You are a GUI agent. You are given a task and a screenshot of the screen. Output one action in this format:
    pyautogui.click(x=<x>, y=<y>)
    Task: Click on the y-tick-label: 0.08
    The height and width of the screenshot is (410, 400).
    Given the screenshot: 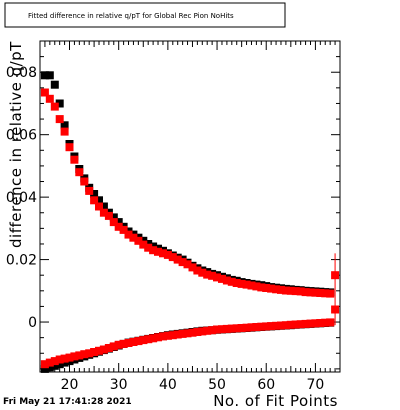 What is the action you would take?
    pyautogui.click(x=21, y=73)
    